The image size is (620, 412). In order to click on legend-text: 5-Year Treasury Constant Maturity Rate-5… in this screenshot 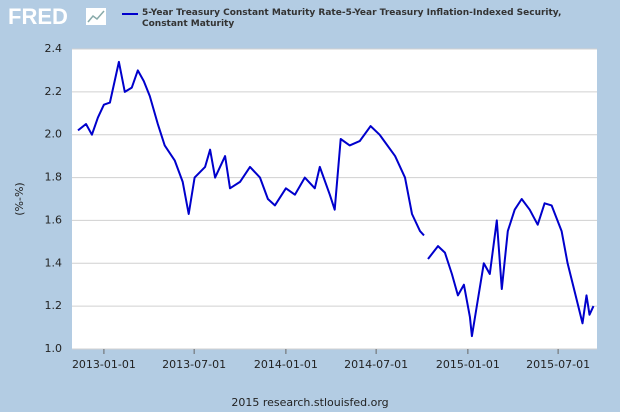, I will do `click(352, 18)`.